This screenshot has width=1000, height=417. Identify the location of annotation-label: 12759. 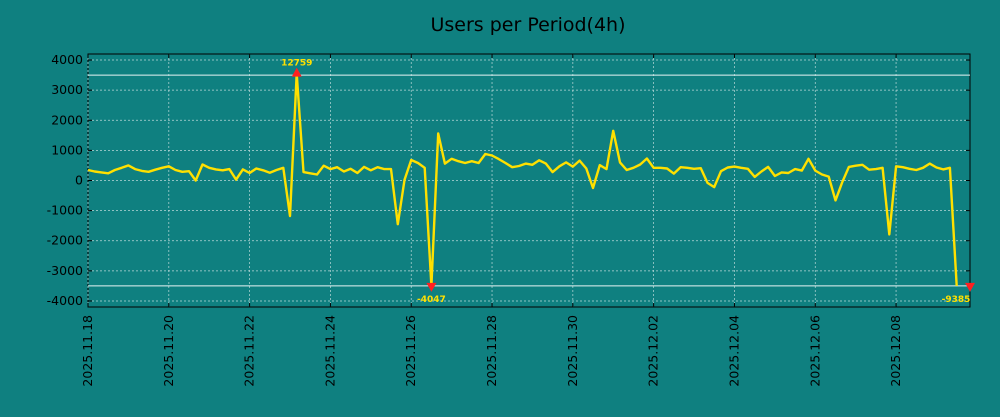
(296, 64).